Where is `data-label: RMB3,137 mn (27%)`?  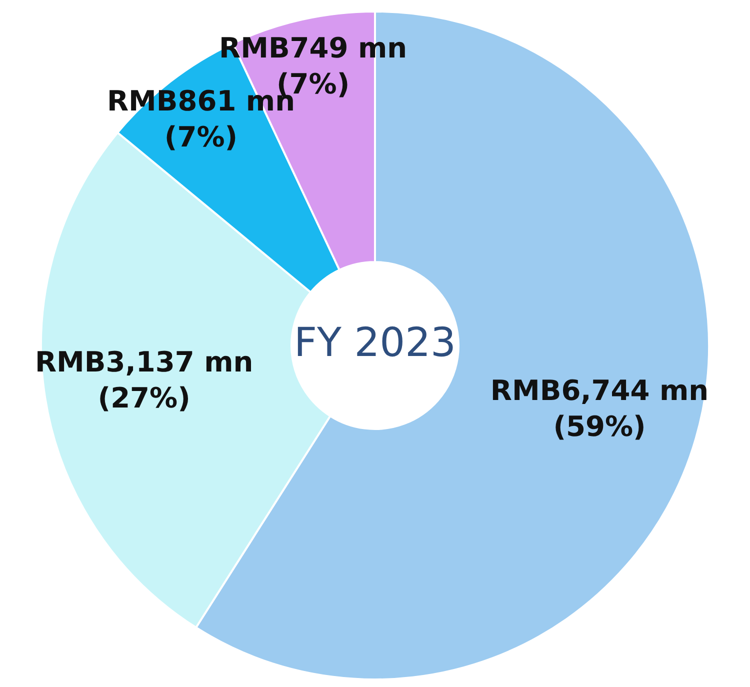
data-label: RMB3,137 mn (27%) is located at coordinates (144, 379).